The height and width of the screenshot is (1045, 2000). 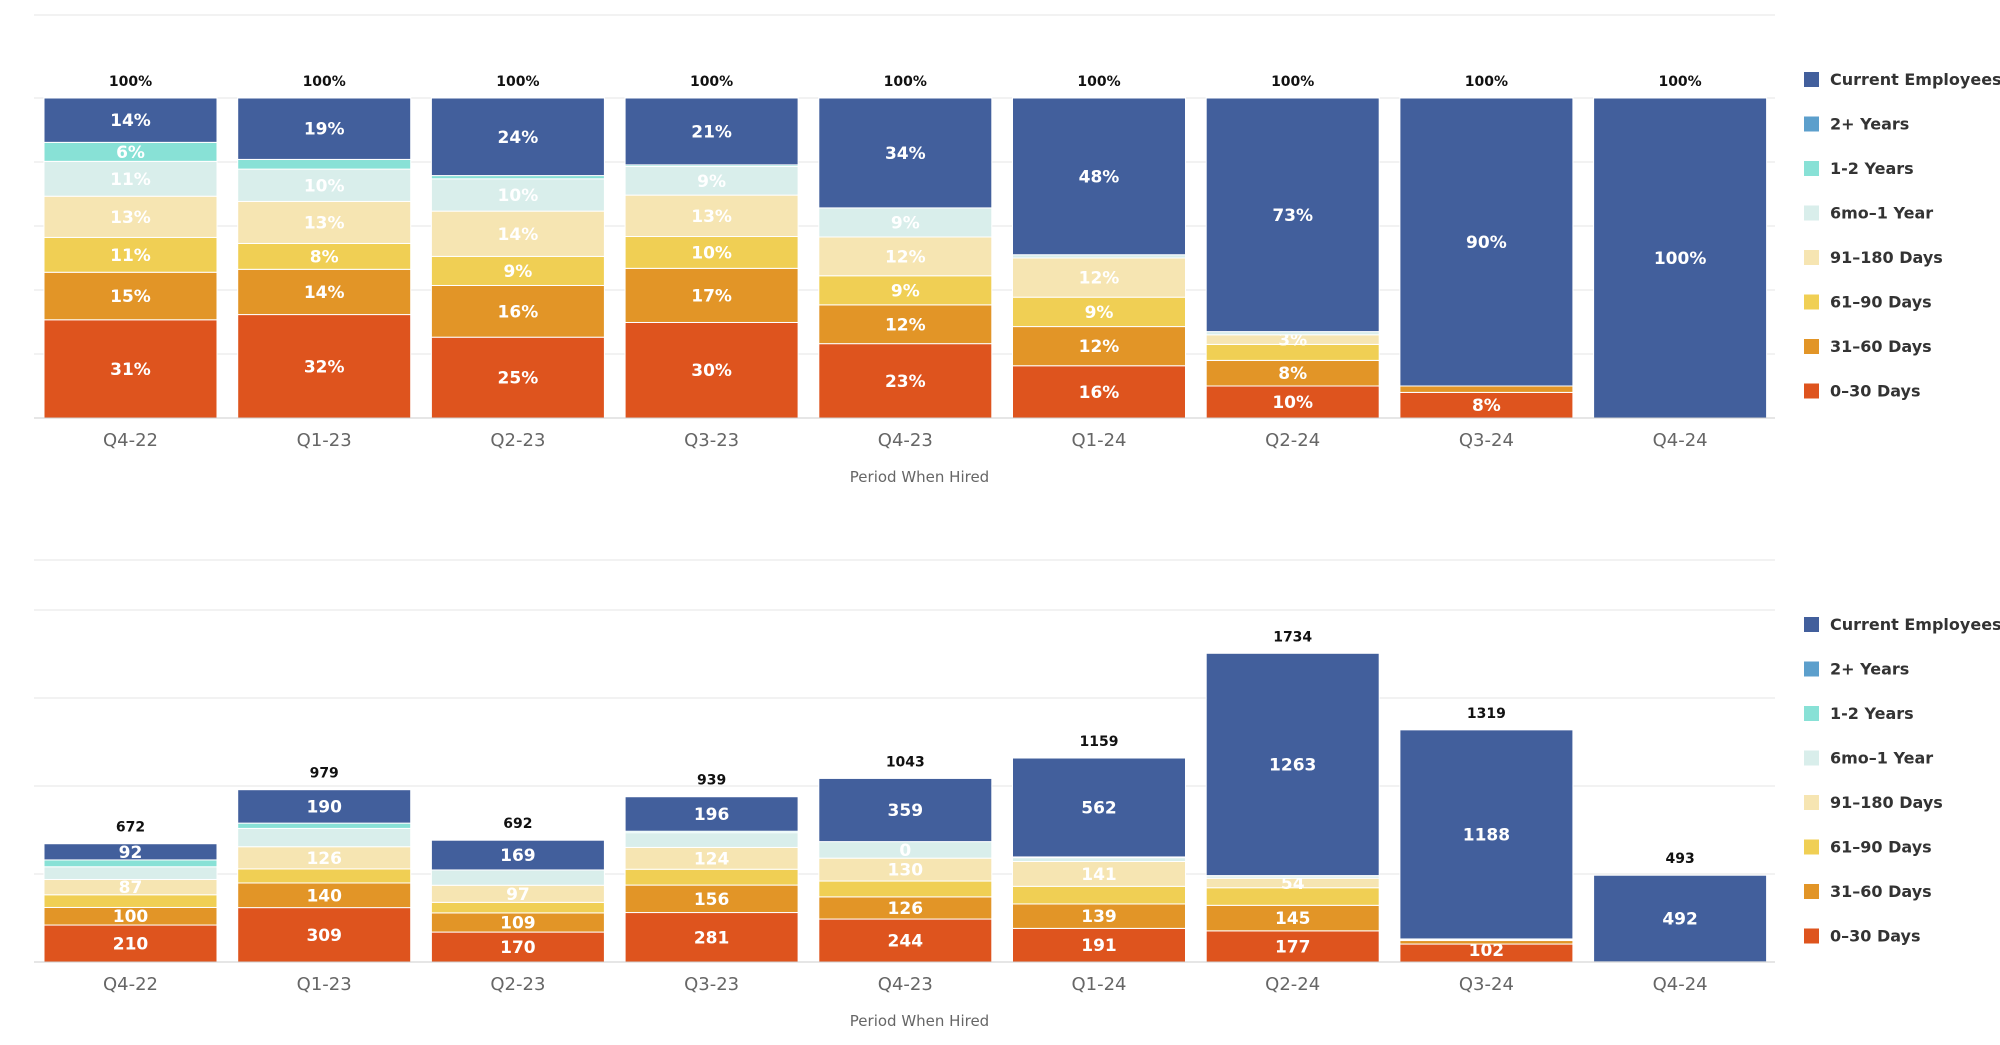 I want to click on x-tick-q3-23: Q3-23, so click(x=711, y=440).